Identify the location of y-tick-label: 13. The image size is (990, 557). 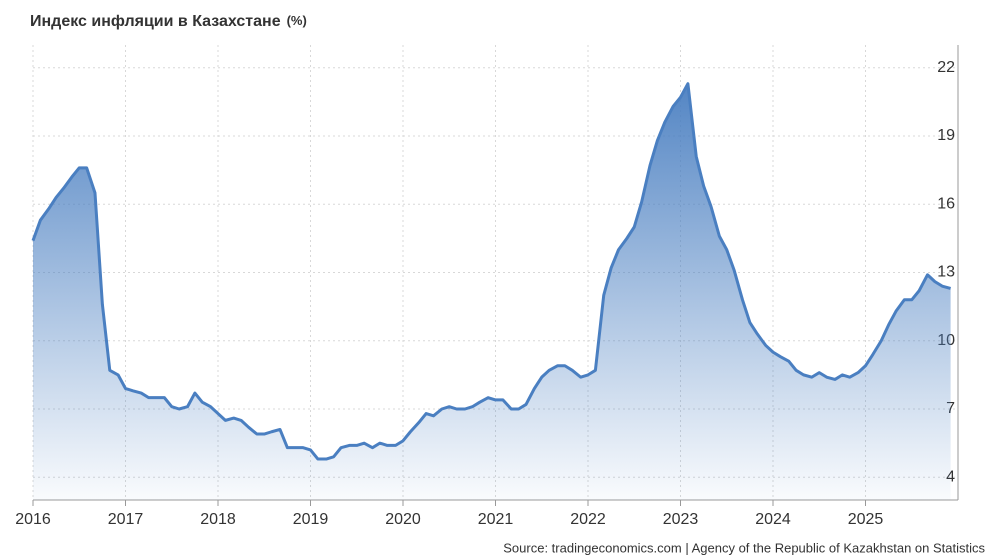
(946, 272).